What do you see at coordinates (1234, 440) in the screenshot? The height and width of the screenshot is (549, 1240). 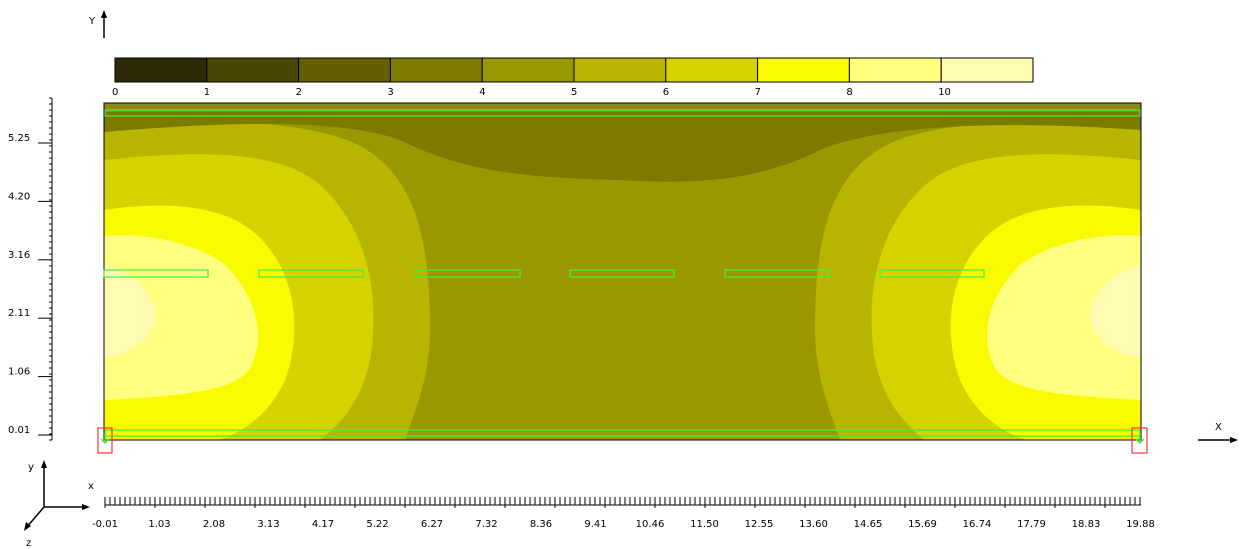 I see `x-axis-arrowhead` at bounding box center [1234, 440].